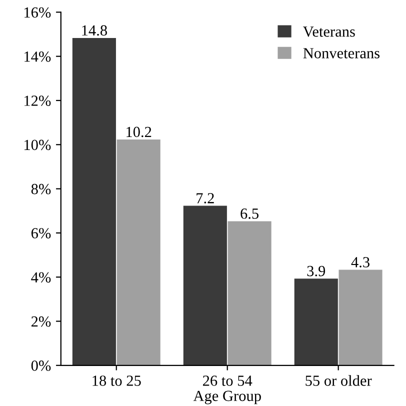 The image size is (406, 406). Describe the element at coordinates (360, 262) in the screenshot. I see `data-label: 4.3` at that location.